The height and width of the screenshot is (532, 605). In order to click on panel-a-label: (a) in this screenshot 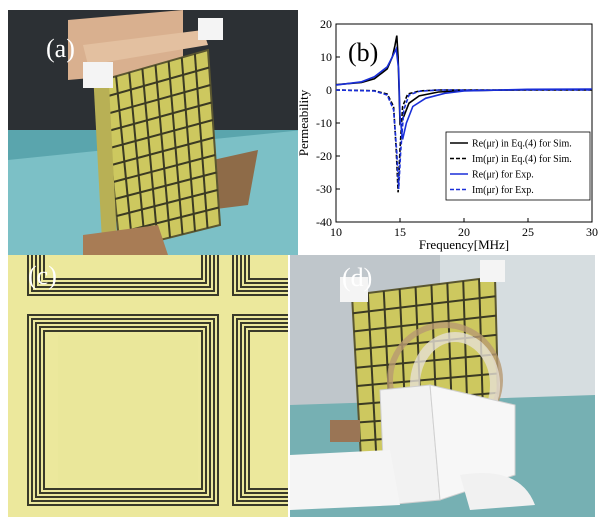, I will do `click(60, 48)`.